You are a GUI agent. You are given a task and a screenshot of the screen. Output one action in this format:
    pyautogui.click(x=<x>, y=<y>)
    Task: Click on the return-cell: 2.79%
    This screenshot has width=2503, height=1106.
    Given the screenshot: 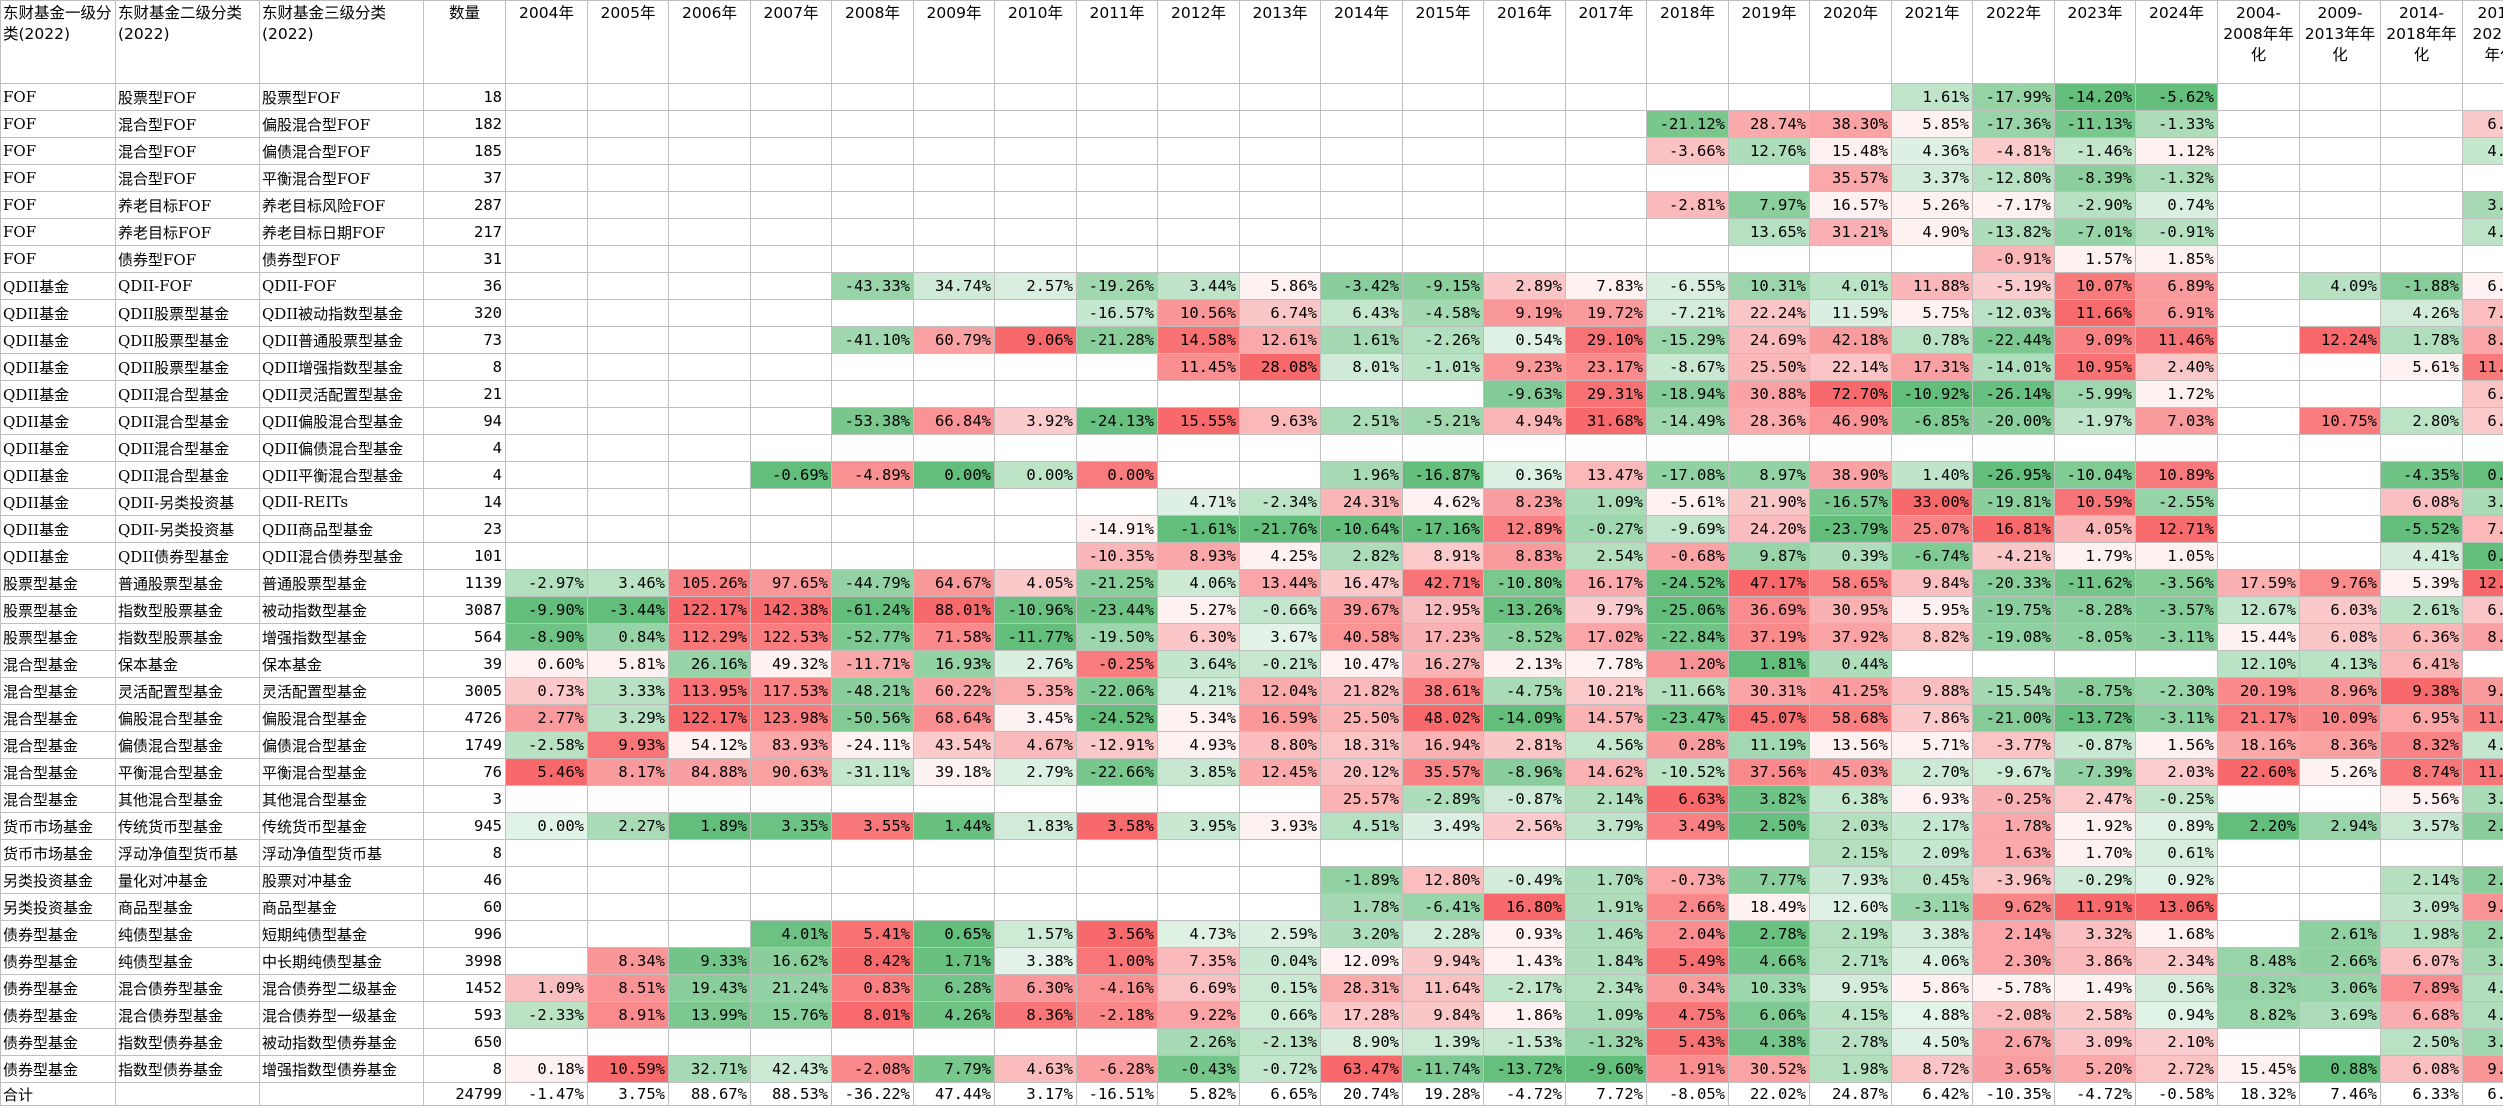 What is the action you would take?
    pyautogui.click(x=1036, y=772)
    